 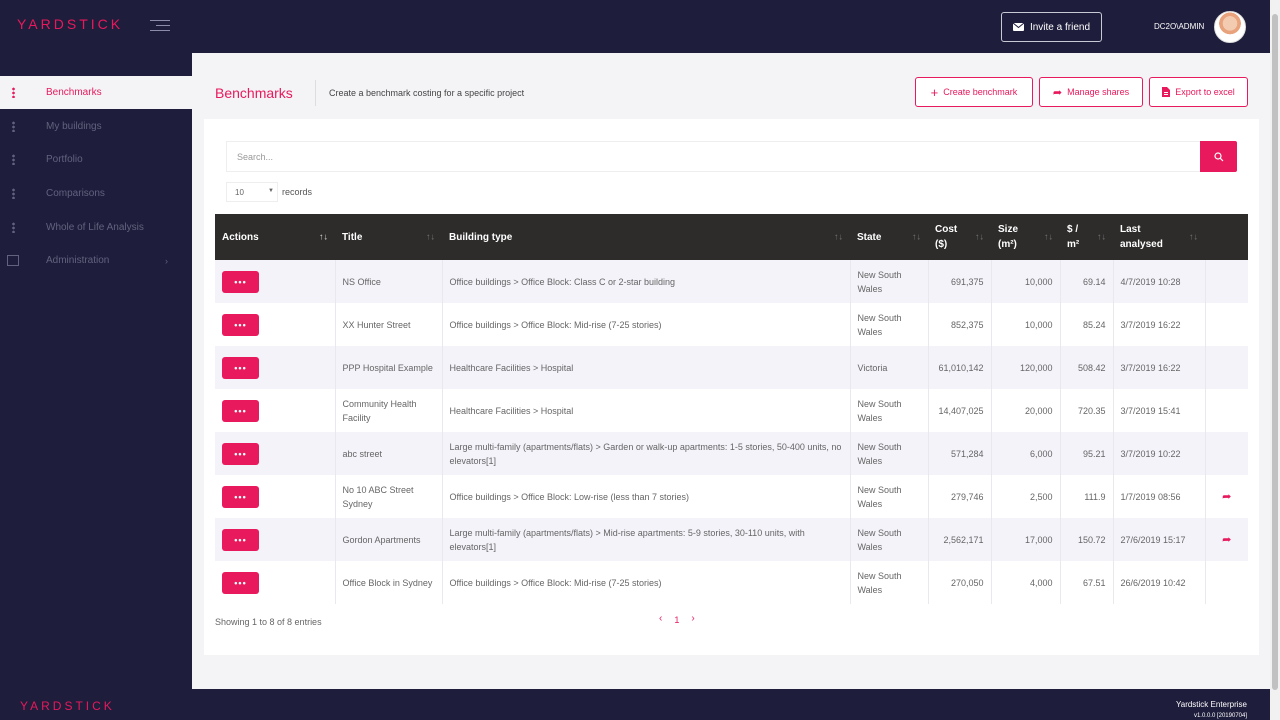 What do you see at coordinates (889, 237) in the screenshot?
I see `col-state: State ↑↓` at bounding box center [889, 237].